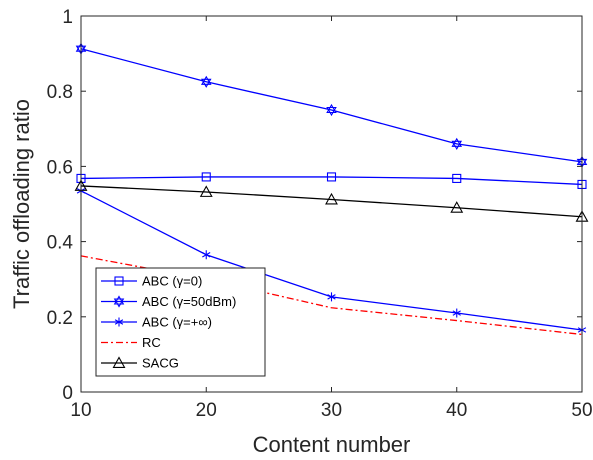  What do you see at coordinates (60, 243) in the screenshot?
I see `y-tick-label: 0.4` at bounding box center [60, 243].